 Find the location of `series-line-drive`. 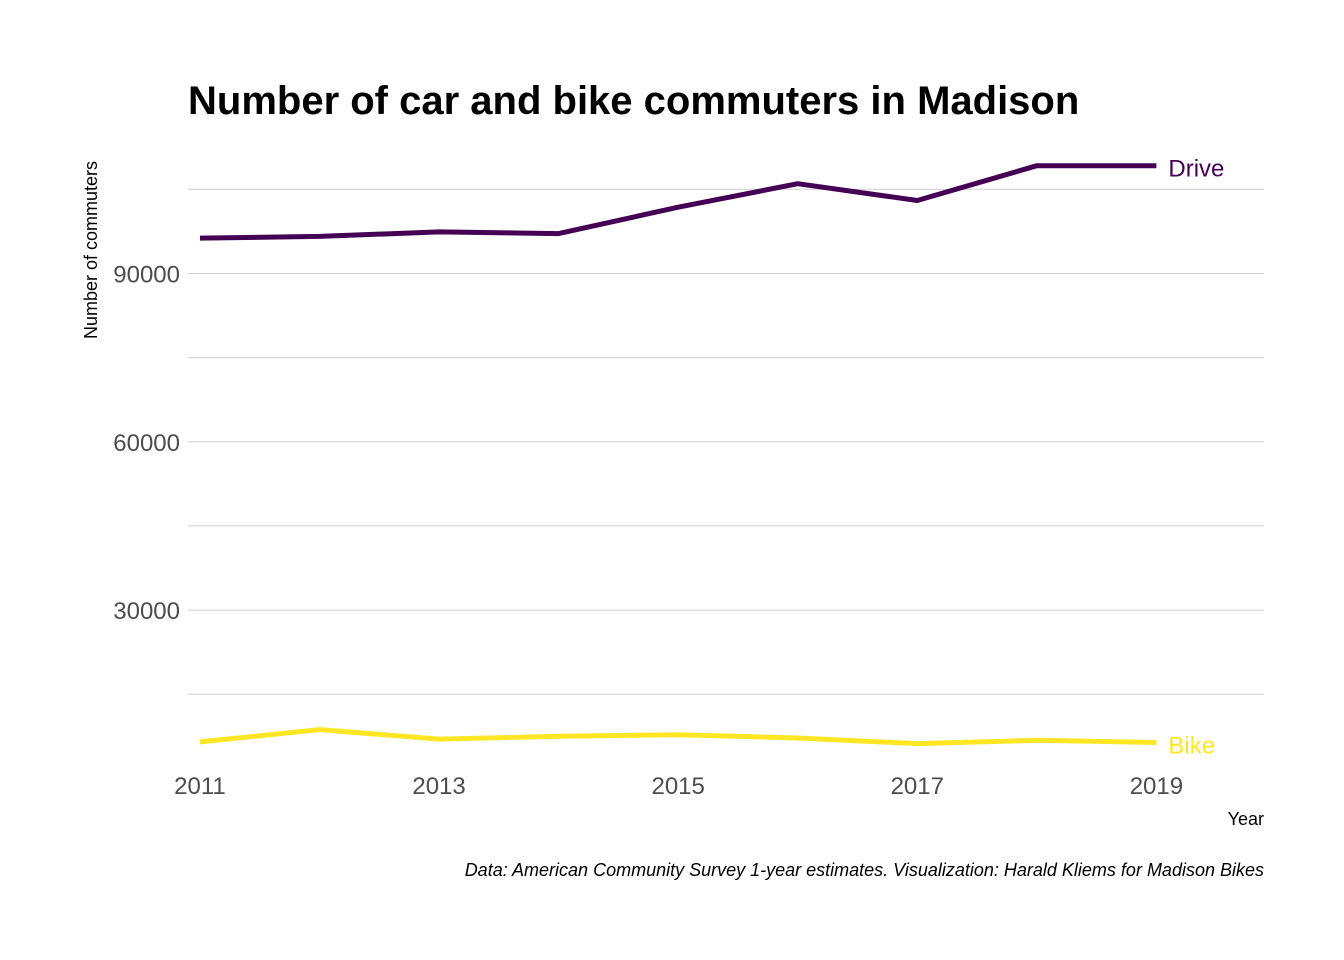

series-line-drive is located at coordinates (678, 202).